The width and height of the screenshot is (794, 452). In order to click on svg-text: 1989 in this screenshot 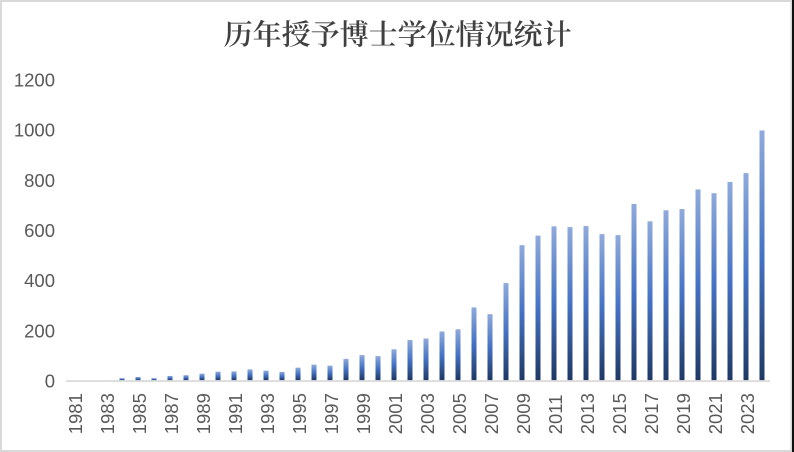, I will do `click(203, 413)`.